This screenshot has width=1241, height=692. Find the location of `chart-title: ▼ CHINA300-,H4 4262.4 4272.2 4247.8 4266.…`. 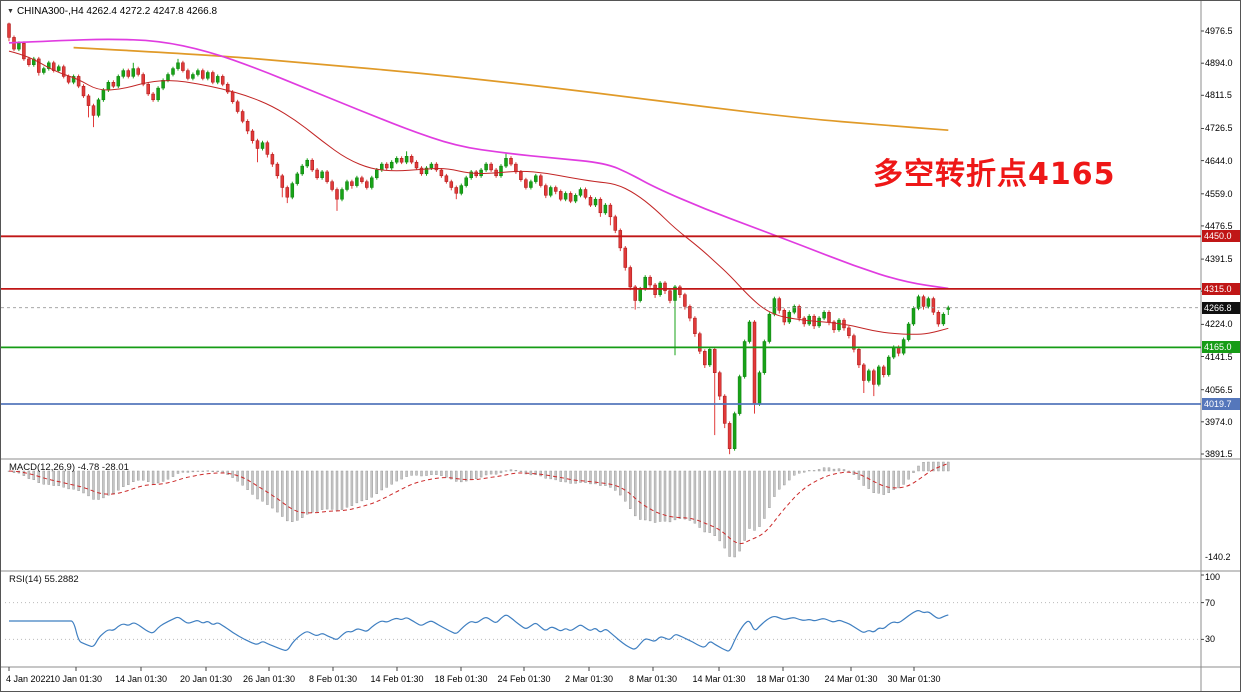

chart-title: ▼ CHINA300-,H4 4262.4 4272.2 4247.8 4266.… is located at coordinates (112, 11).